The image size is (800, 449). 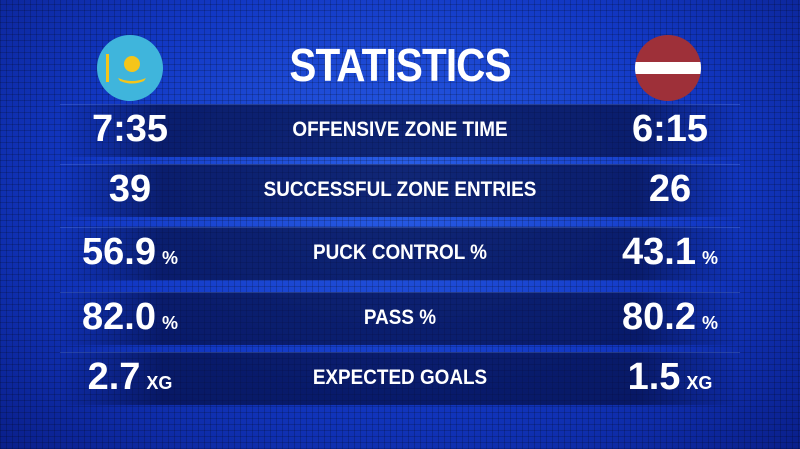 I want to click on stat-value: 43.1, so click(x=659, y=252).